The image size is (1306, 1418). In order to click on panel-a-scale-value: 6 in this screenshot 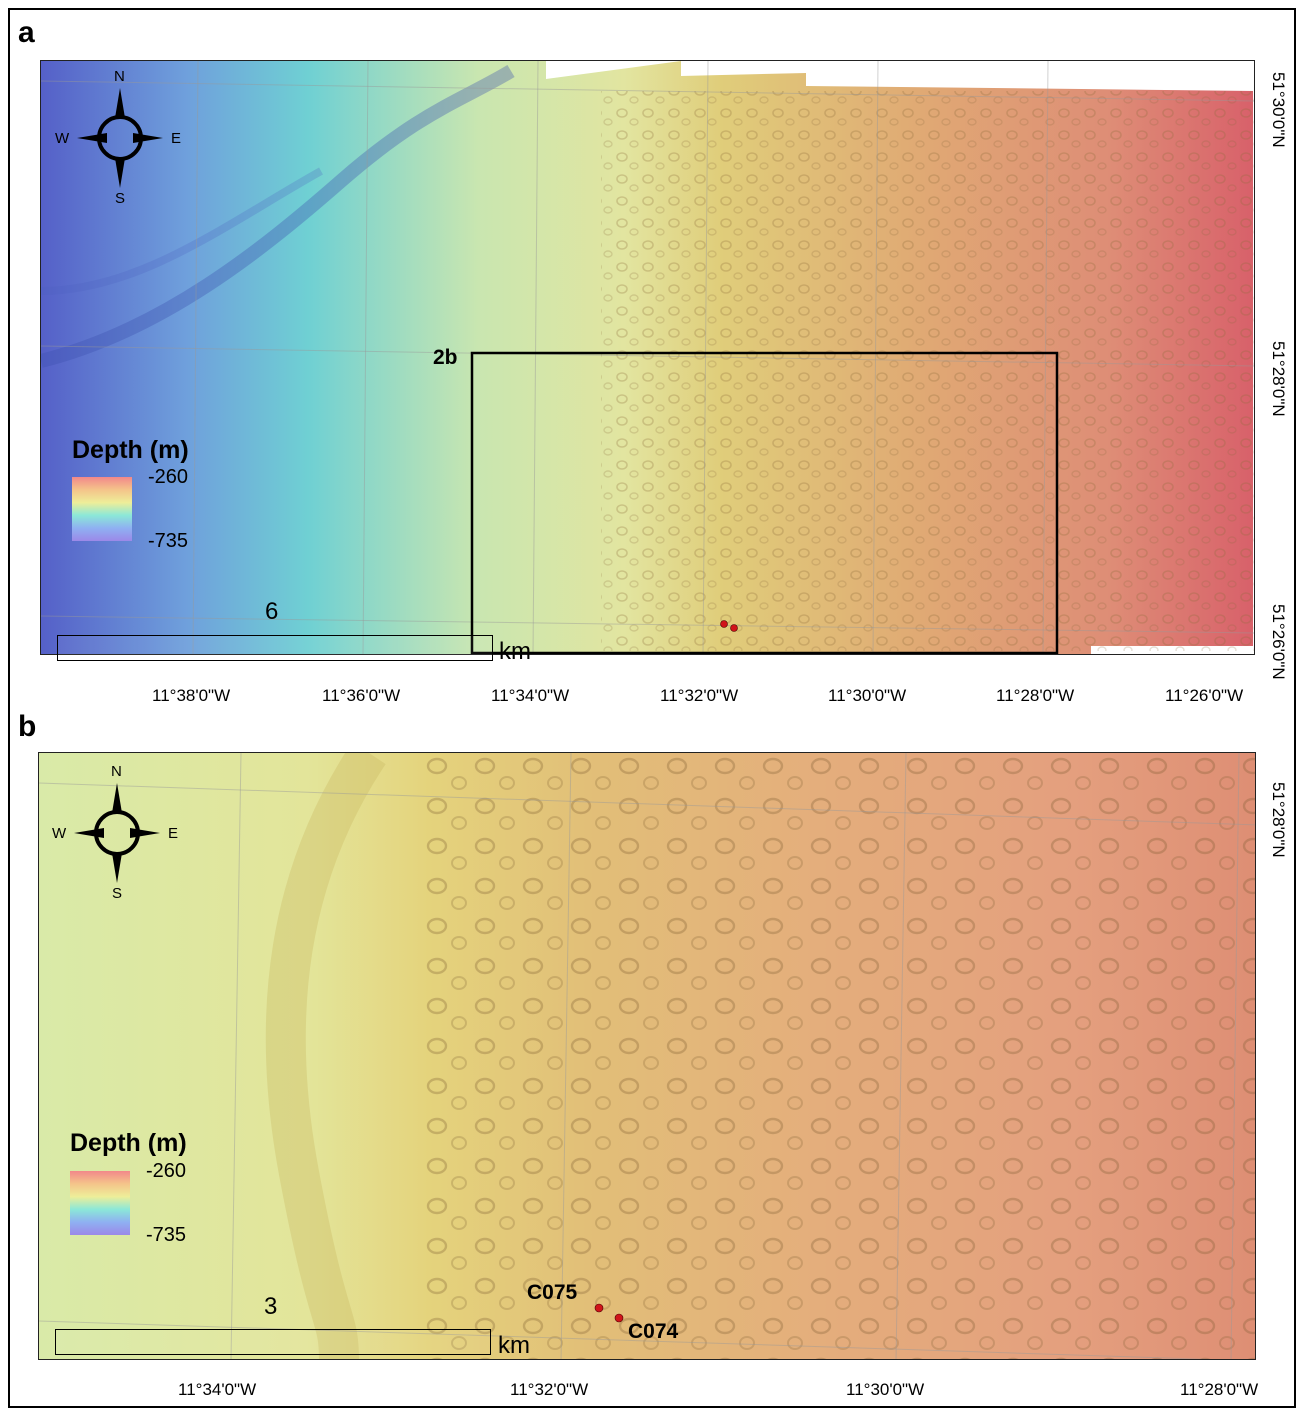, I will do `click(272, 611)`.